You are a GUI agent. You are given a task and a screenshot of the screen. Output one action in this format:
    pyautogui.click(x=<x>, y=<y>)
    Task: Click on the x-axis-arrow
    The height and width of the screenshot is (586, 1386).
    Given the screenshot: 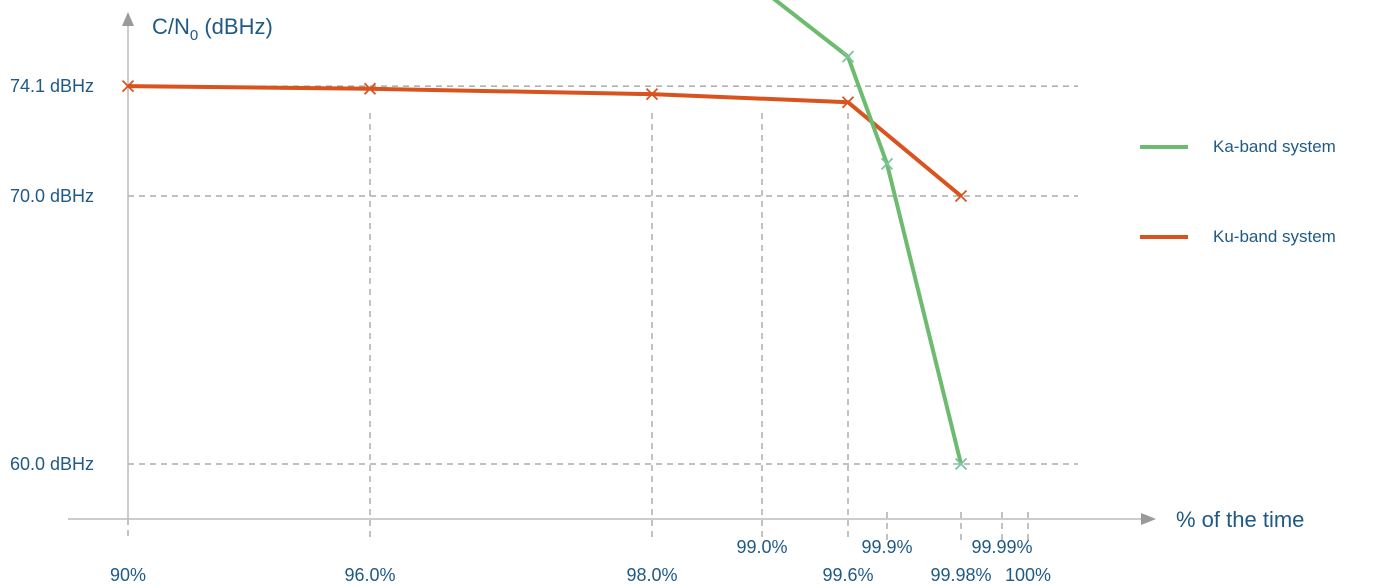 What is the action you would take?
    pyautogui.click(x=1148, y=519)
    